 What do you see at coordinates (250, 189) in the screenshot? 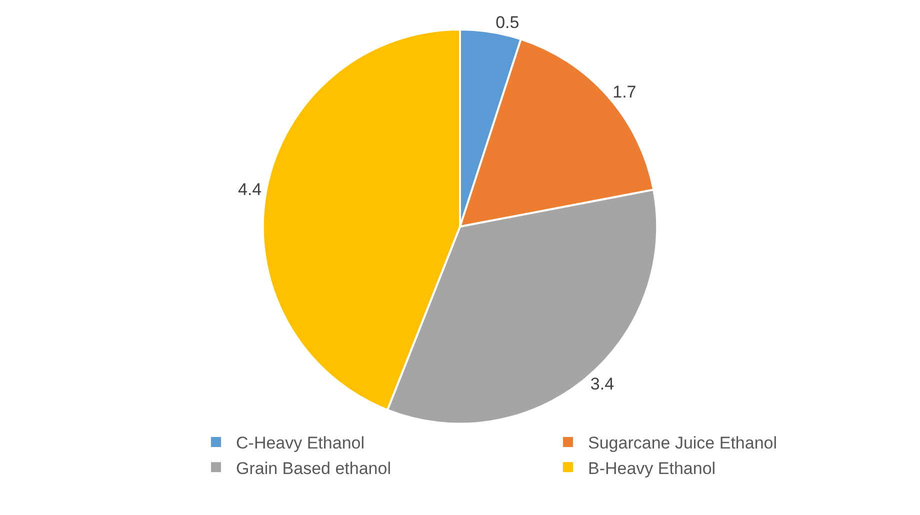
I see `data-label: 4.4` at bounding box center [250, 189].